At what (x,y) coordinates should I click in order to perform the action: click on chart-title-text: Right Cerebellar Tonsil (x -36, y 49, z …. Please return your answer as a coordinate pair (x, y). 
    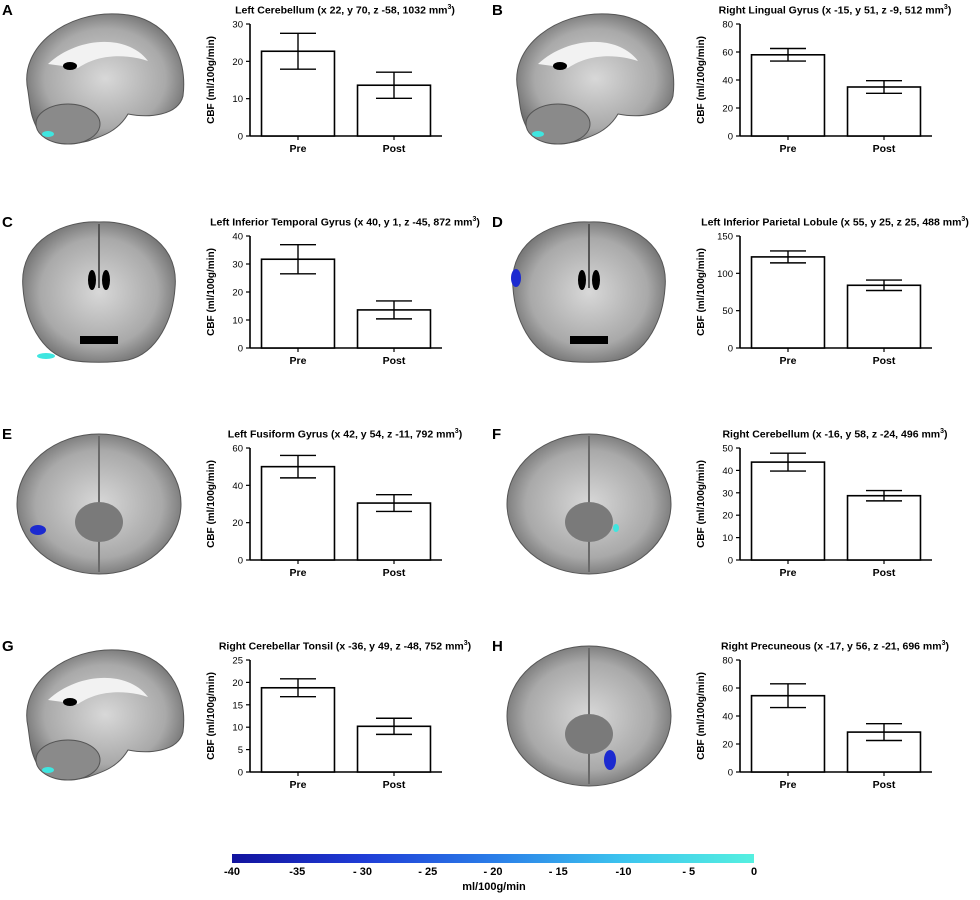
    Looking at the image, I should click on (341, 646).